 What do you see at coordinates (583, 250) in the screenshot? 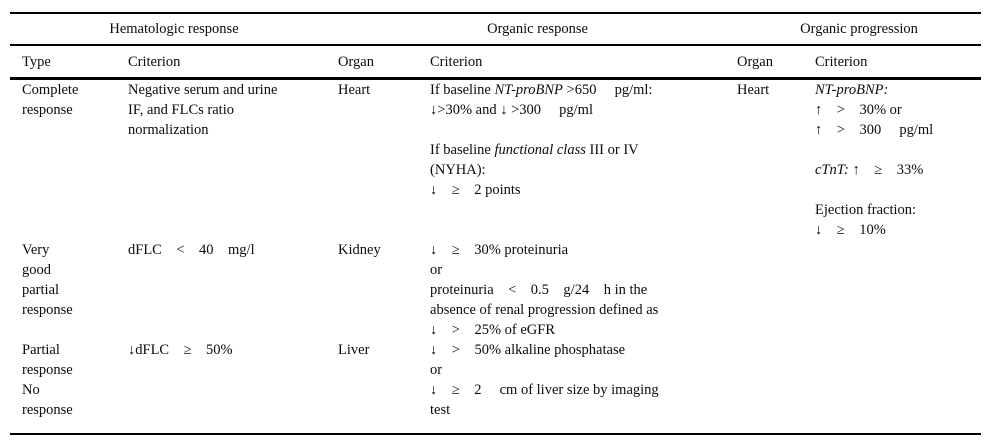
I see `text-line: ↓ ≥ 30% proteinuria` at bounding box center [583, 250].